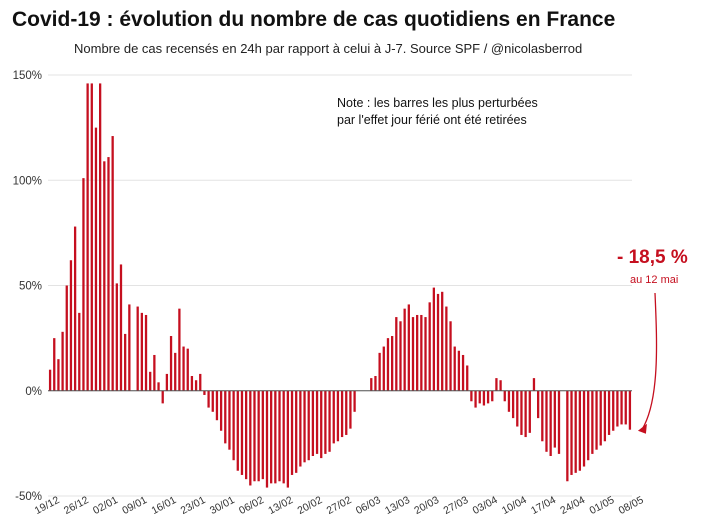  What do you see at coordinates (485, 505) in the screenshot?
I see `x-tick-label: 03/04` at bounding box center [485, 505].